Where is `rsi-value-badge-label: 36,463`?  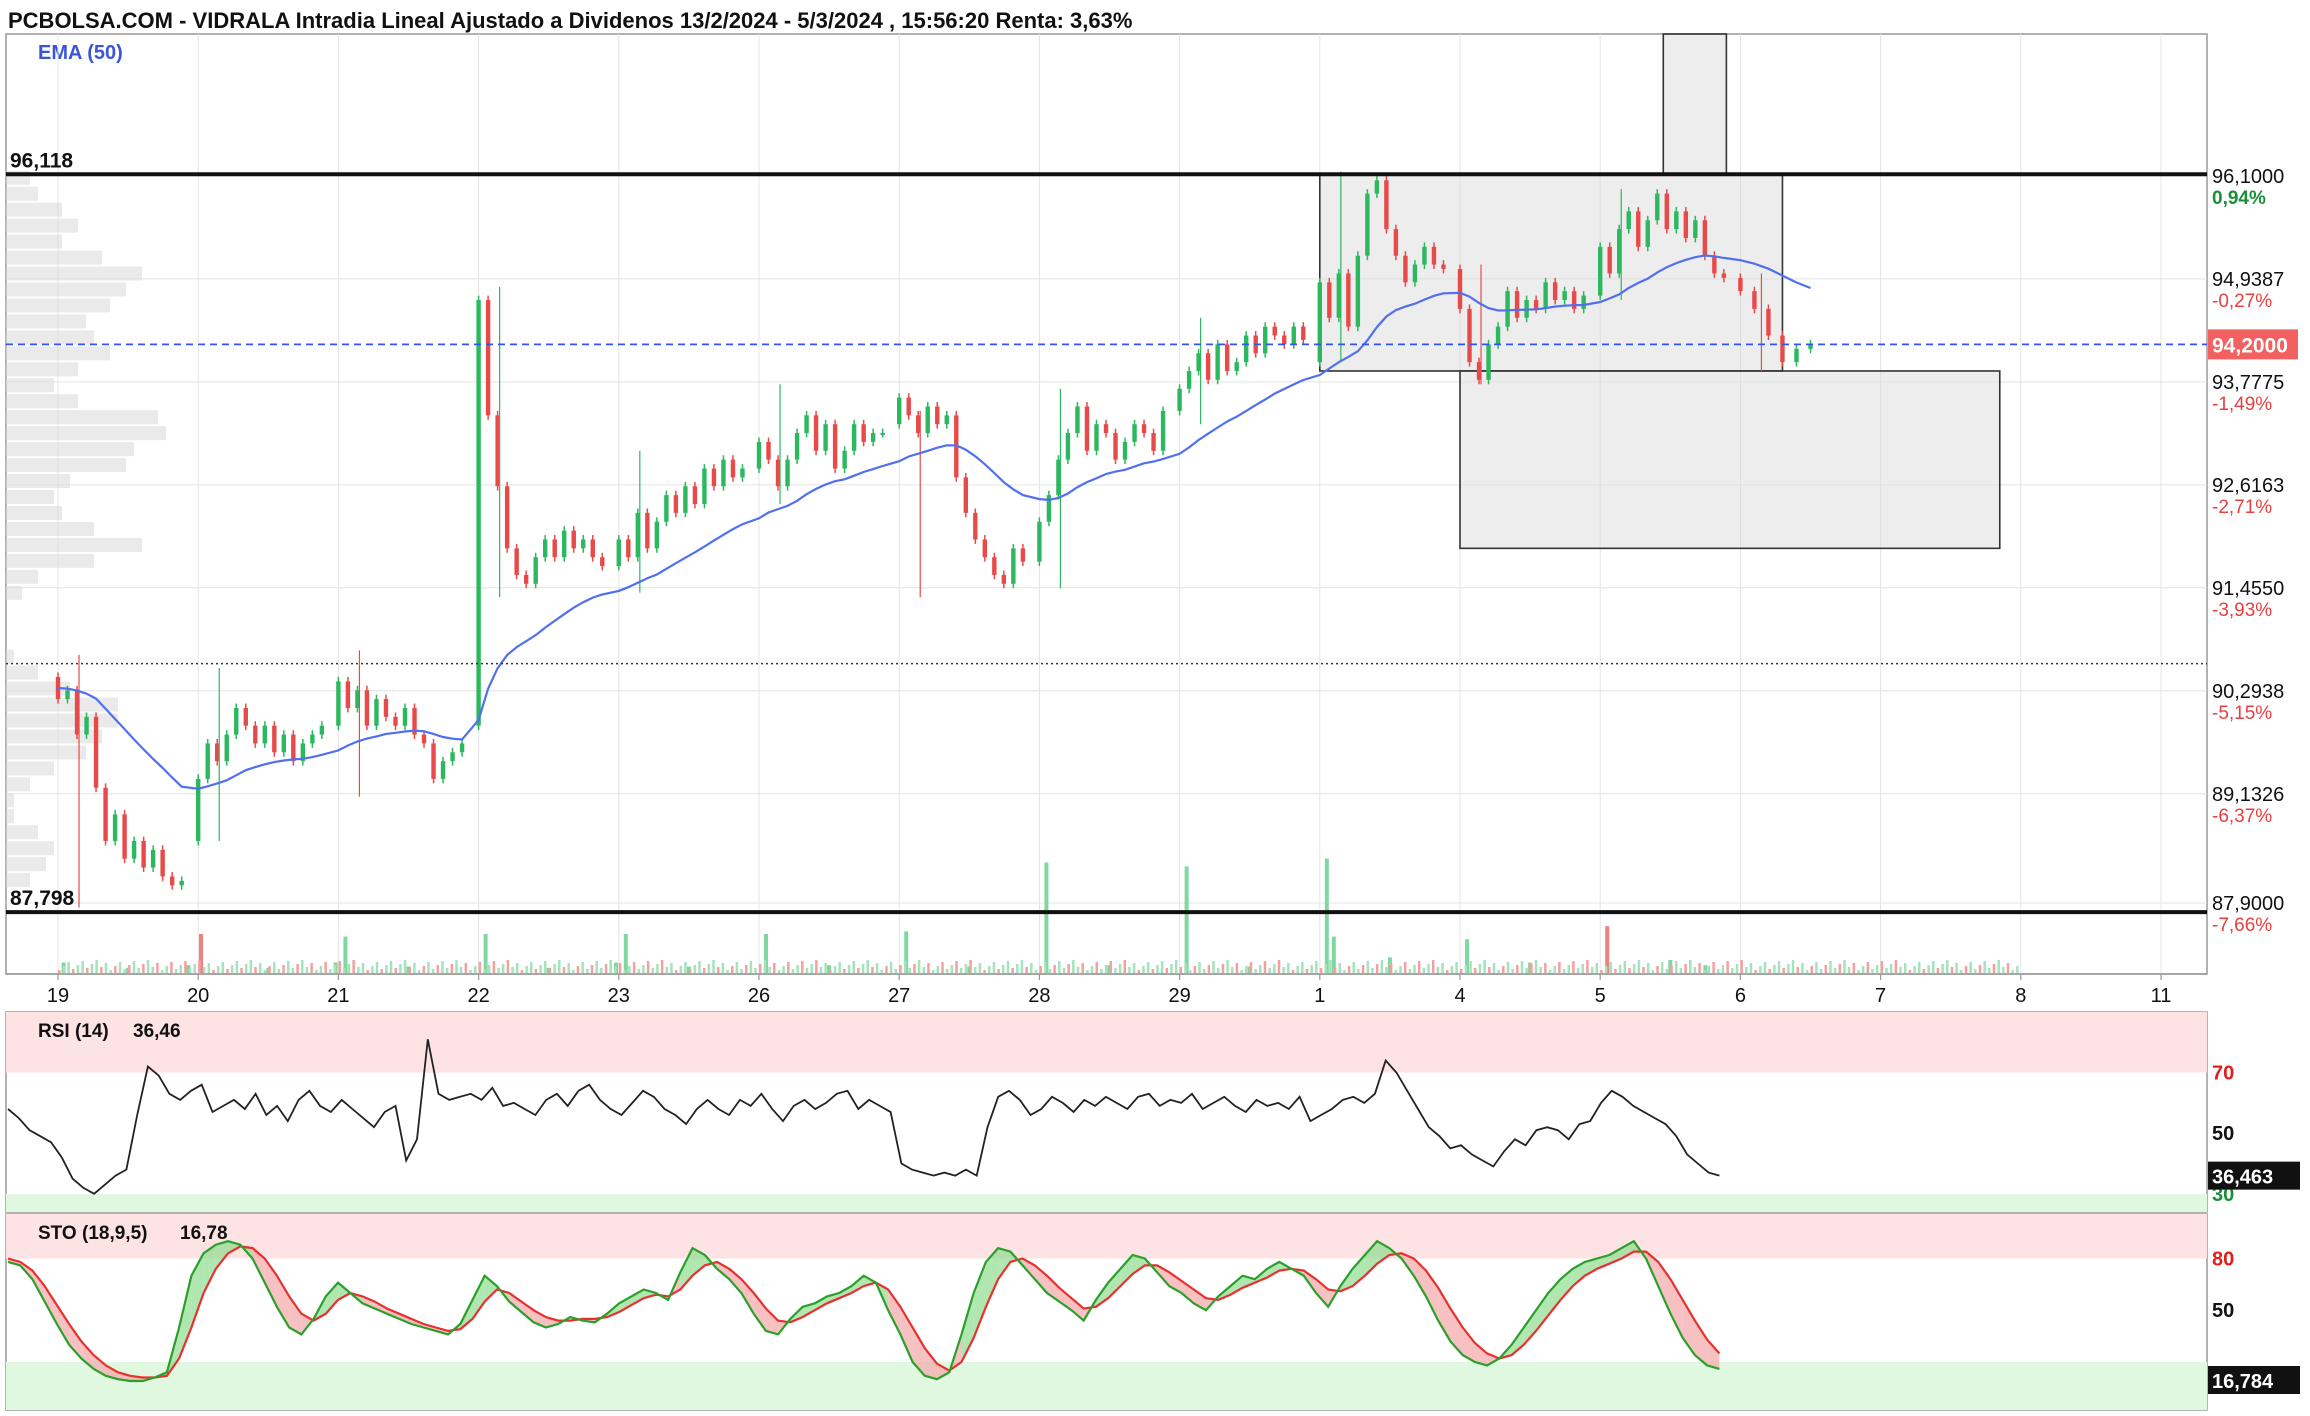 rsi-value-badge-label: 36,463 is located at coordinates (2242, 1178).